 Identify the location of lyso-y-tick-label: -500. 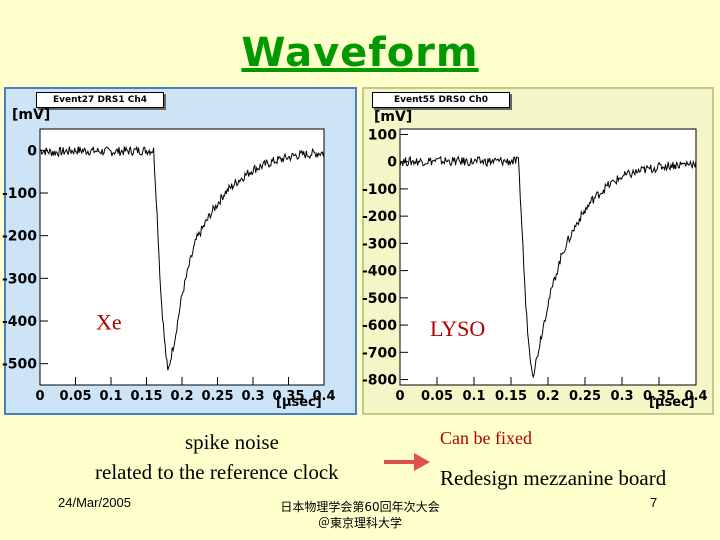
(379, 299).